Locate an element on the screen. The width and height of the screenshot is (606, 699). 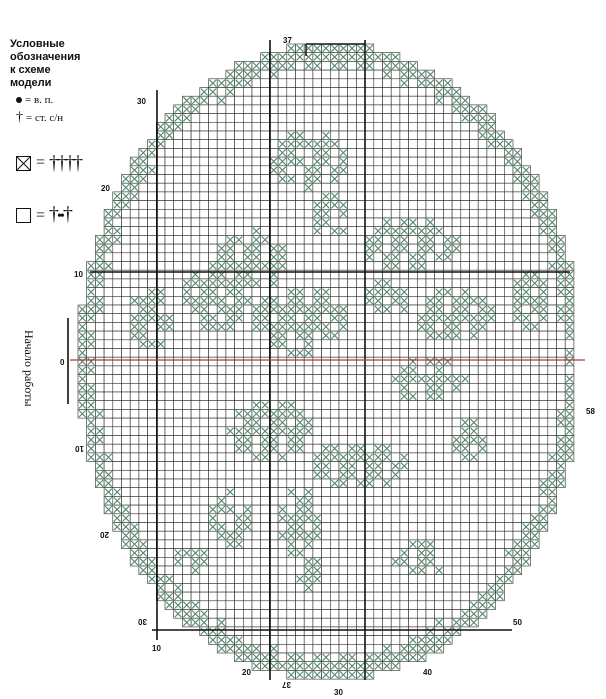
legend-title-2: обозначения is located at coordinates (45, 57).